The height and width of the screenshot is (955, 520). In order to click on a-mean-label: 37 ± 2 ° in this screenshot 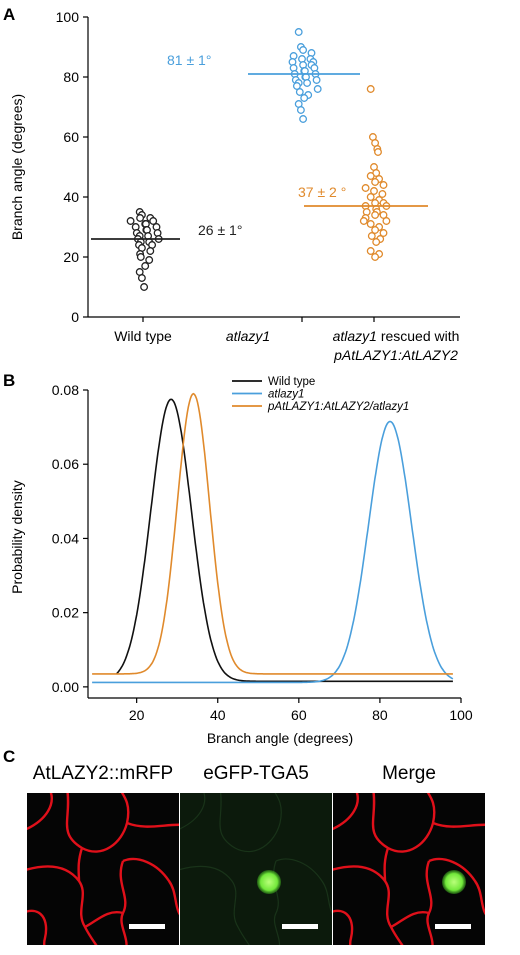, I will do `click(322, 192)`.